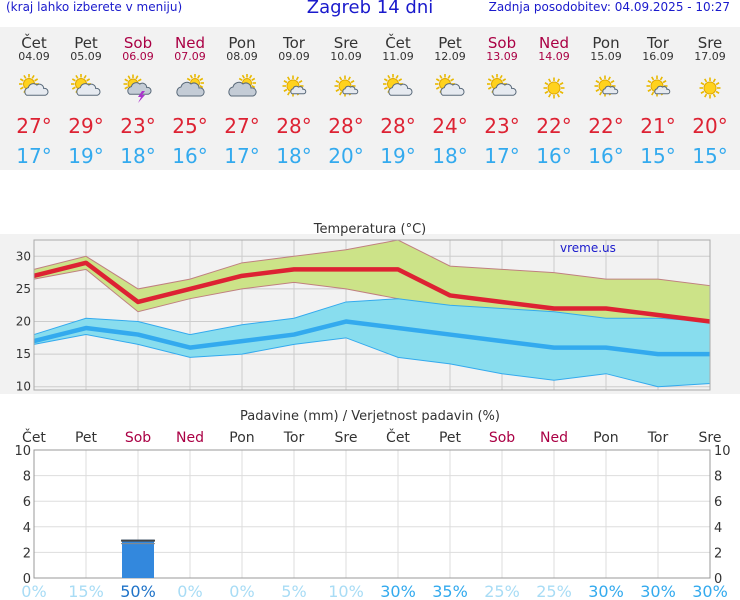 The width and height of the screenshot is (740, 600). What do you see at coordinates (502, 56) in the screenshot?
I see `day-date: 13.09` at bounding box center [502, 56].